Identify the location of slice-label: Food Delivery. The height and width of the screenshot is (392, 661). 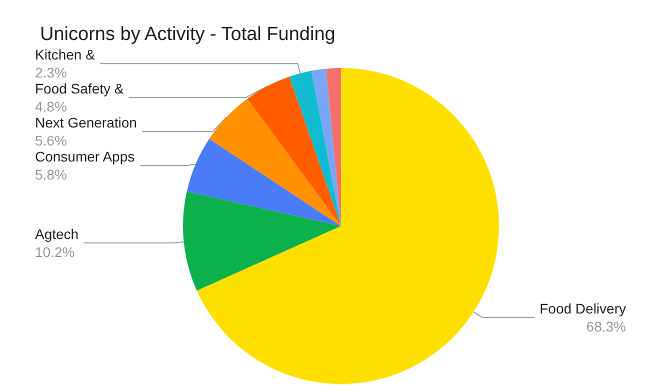
(583, 308).